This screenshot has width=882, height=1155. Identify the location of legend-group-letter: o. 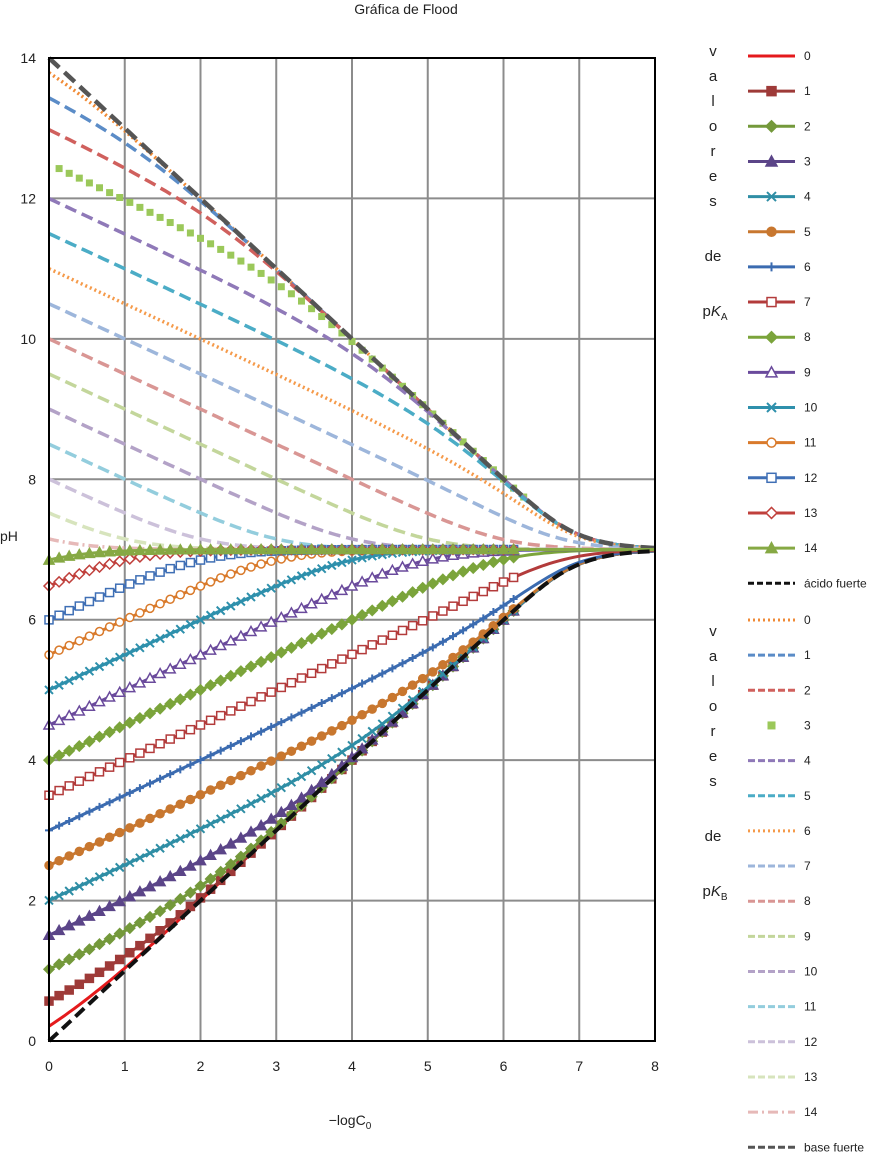
(713, 706).